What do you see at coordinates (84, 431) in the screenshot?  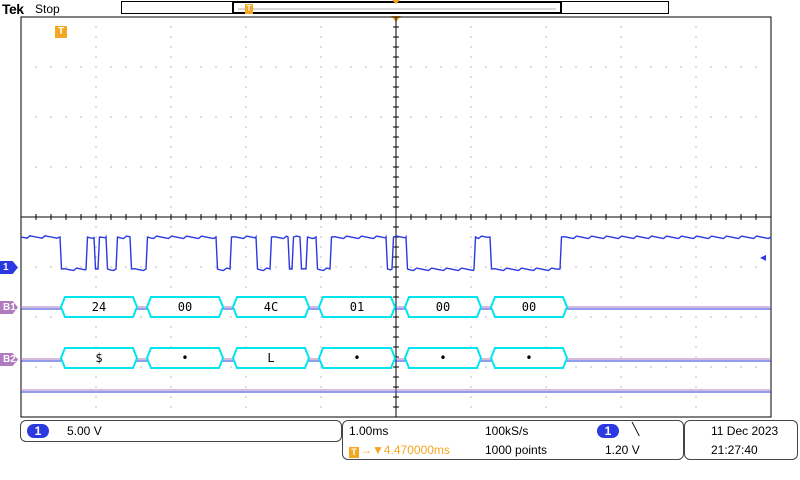 I see `channel-scale: 5.00 V` at bounding box center [84, 431].